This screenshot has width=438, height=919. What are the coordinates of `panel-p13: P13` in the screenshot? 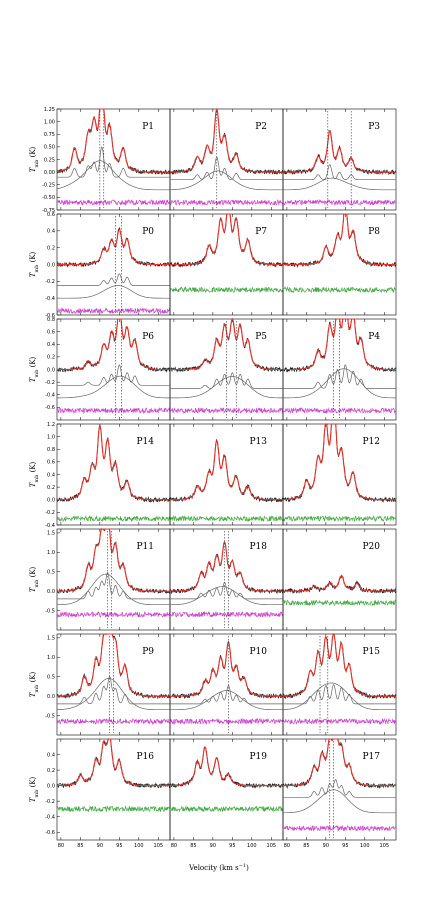 It's located at (226, 474).